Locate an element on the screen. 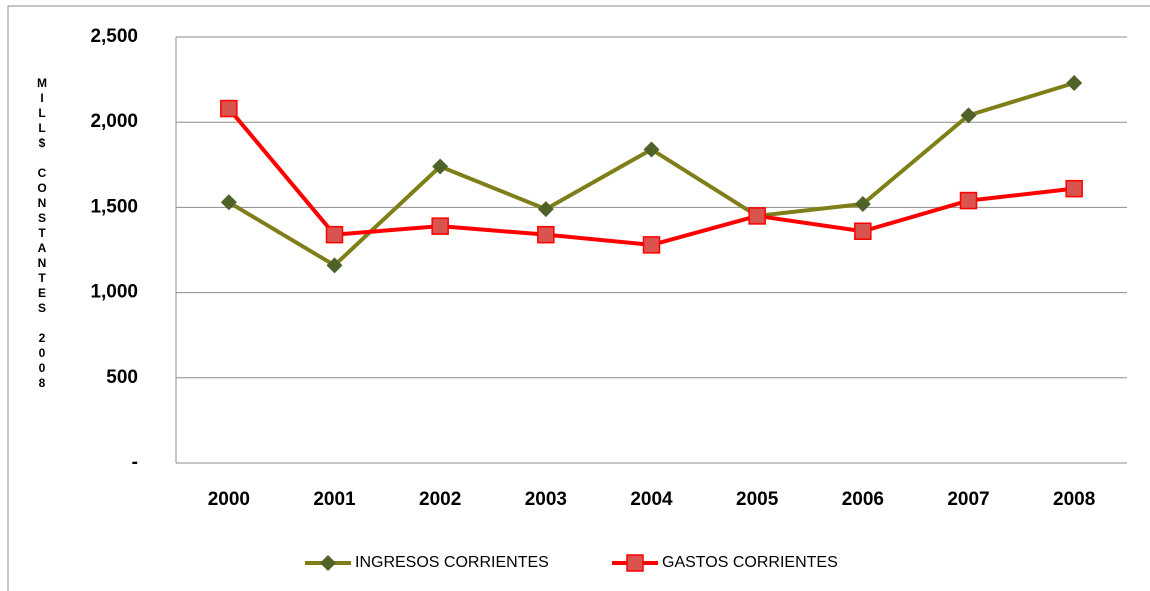  y-axis-label: MILL$ CONSTANTES 2008 is located at coordinates (42, 233).